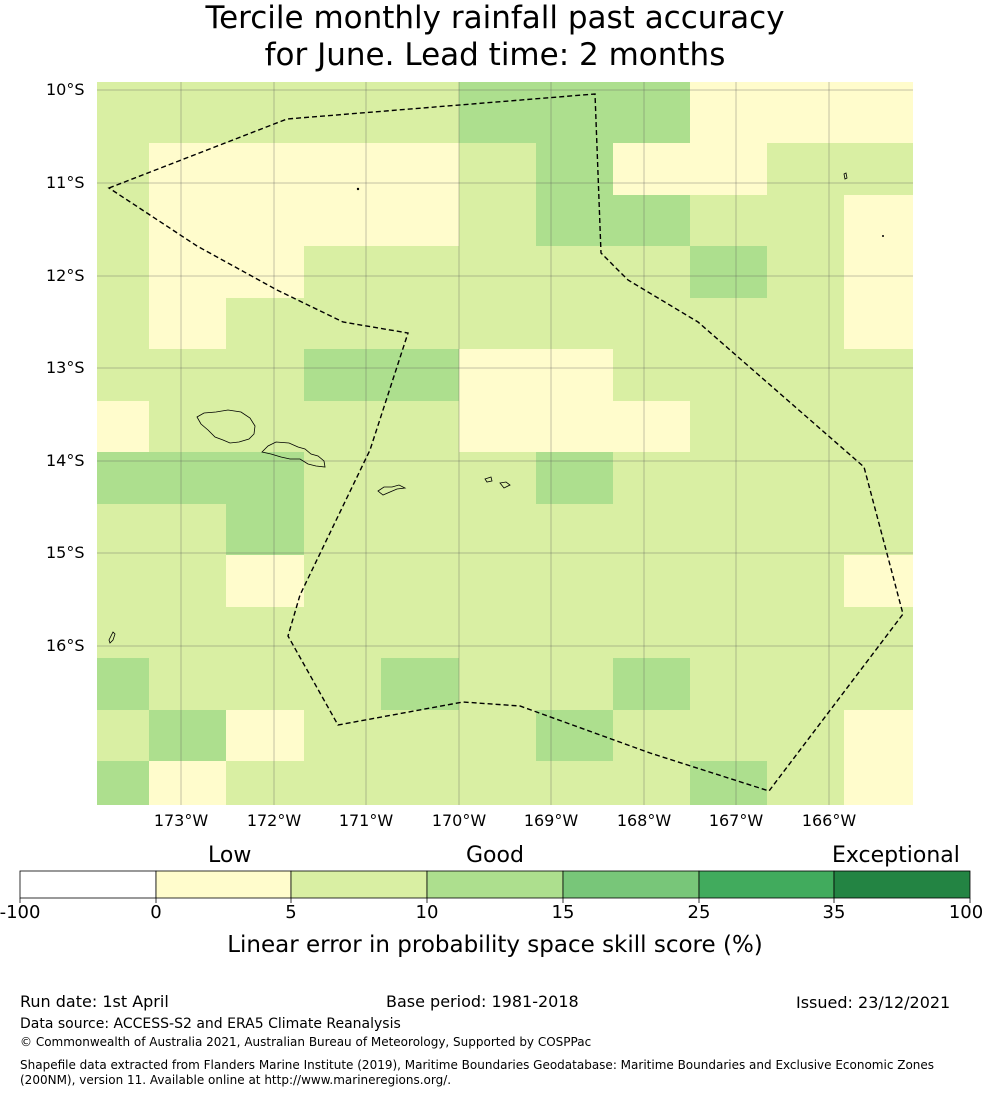 This screenshot has width=990, height=1095. I want to click on lat-label-16s: 16°S, so click(65, 645).